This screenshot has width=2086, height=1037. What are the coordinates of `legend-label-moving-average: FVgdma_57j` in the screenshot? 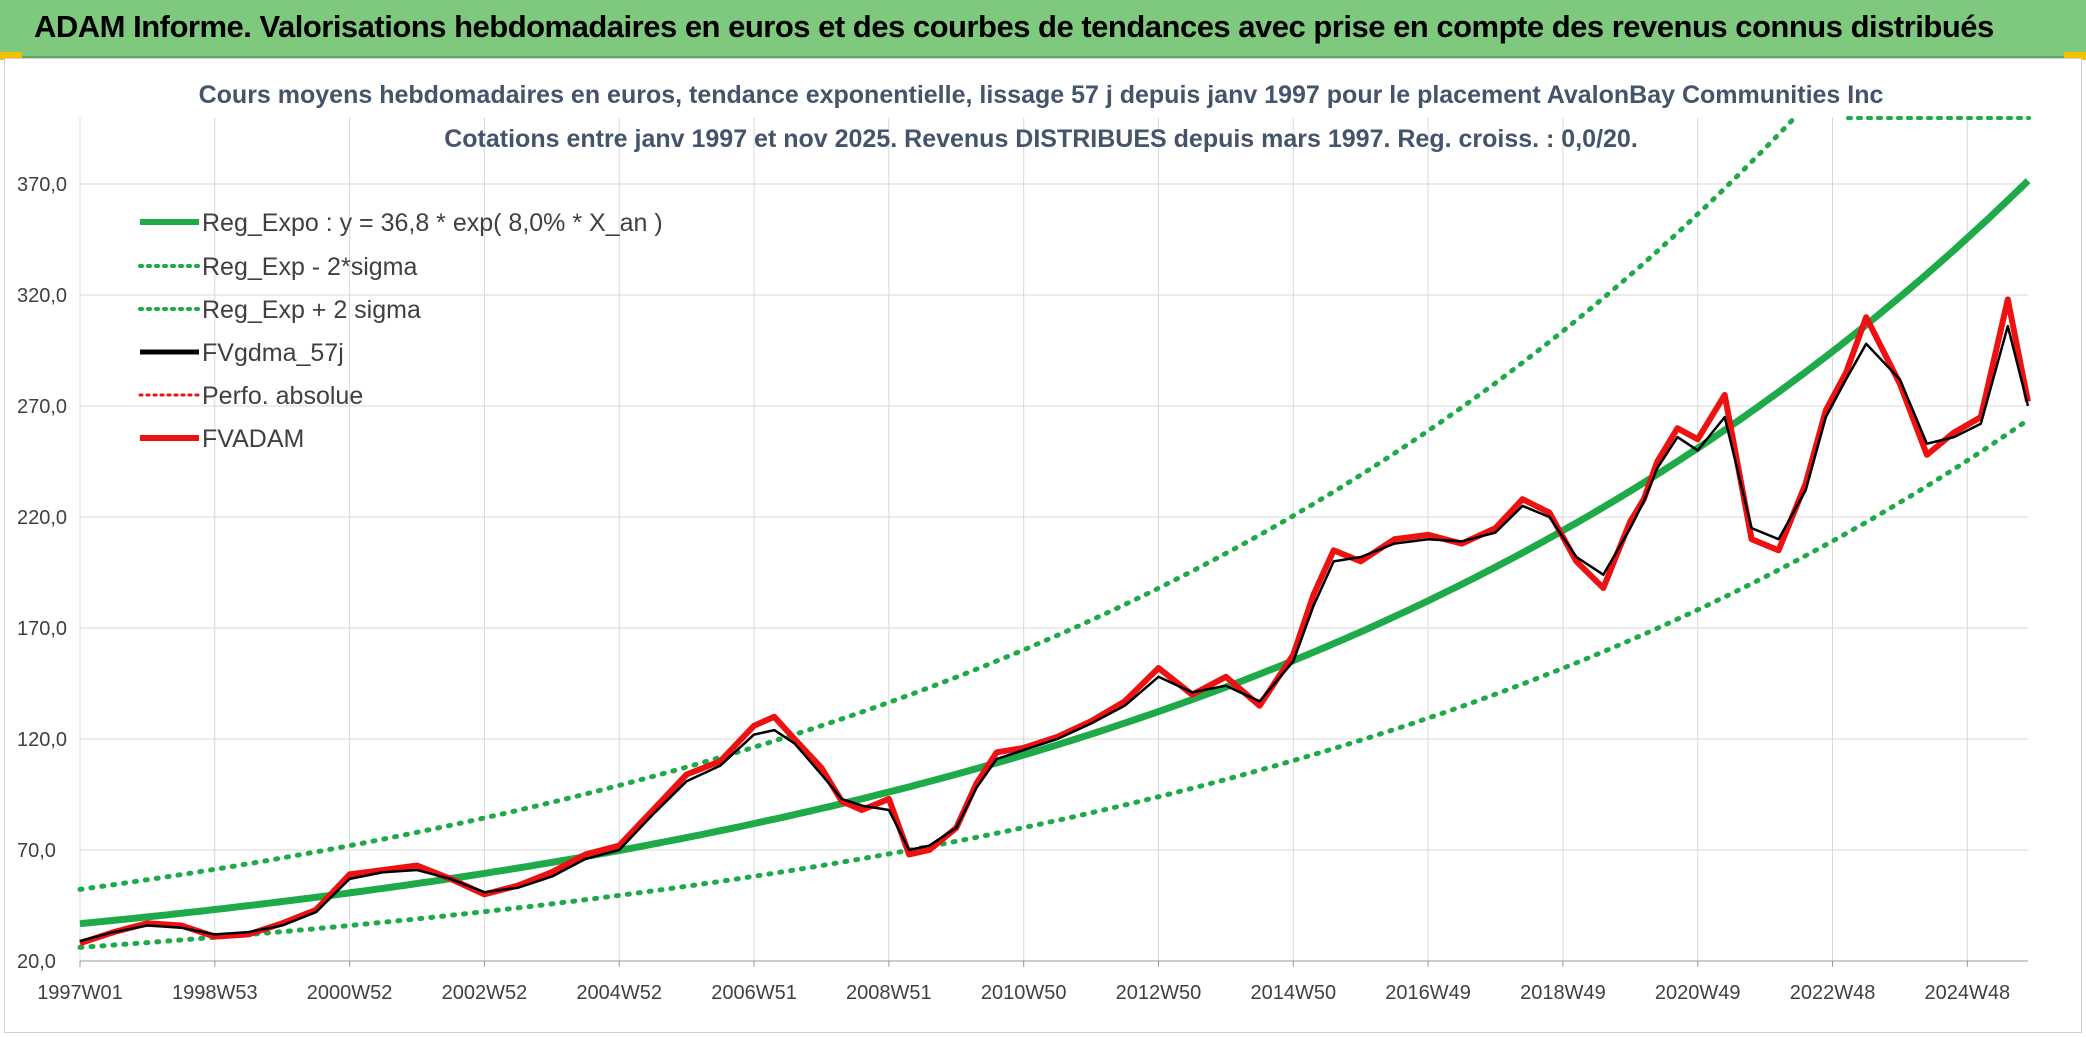 It's located at (273, 353).